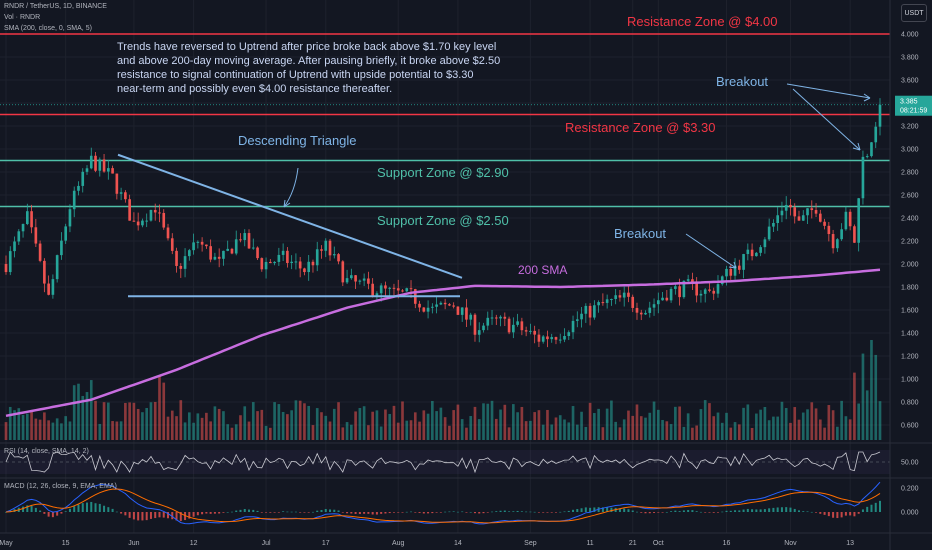  What do you see at coordinates (297, 140) in the screenshot?
I see `triangle-label: Descending Triangle` at bounding box center [297, 140].